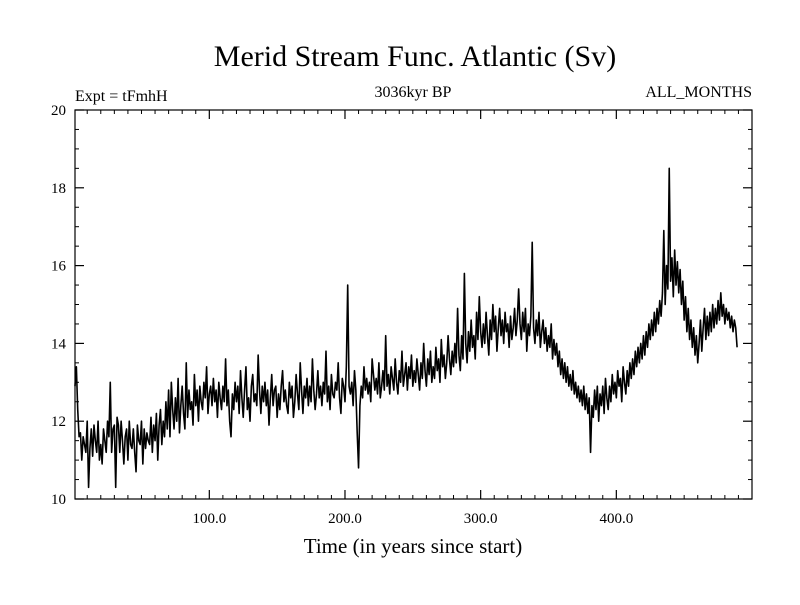  I want to click on x-axis-title: Time (in years since start), so click(413, 546).